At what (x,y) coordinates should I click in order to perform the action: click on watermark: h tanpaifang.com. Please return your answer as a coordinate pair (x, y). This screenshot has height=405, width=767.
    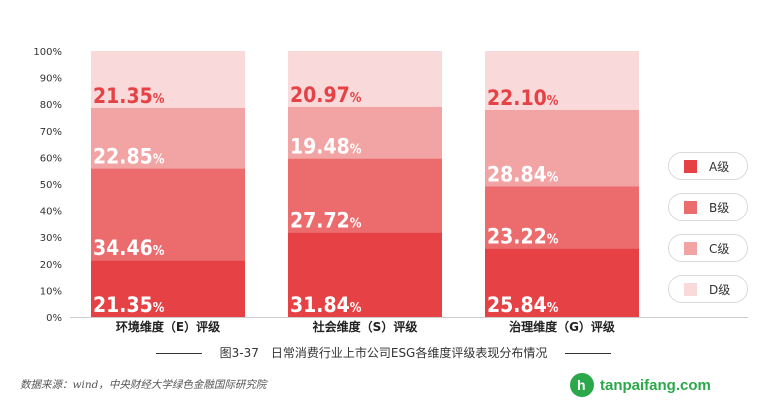
    Looking at the image, I should click on (640, 385).